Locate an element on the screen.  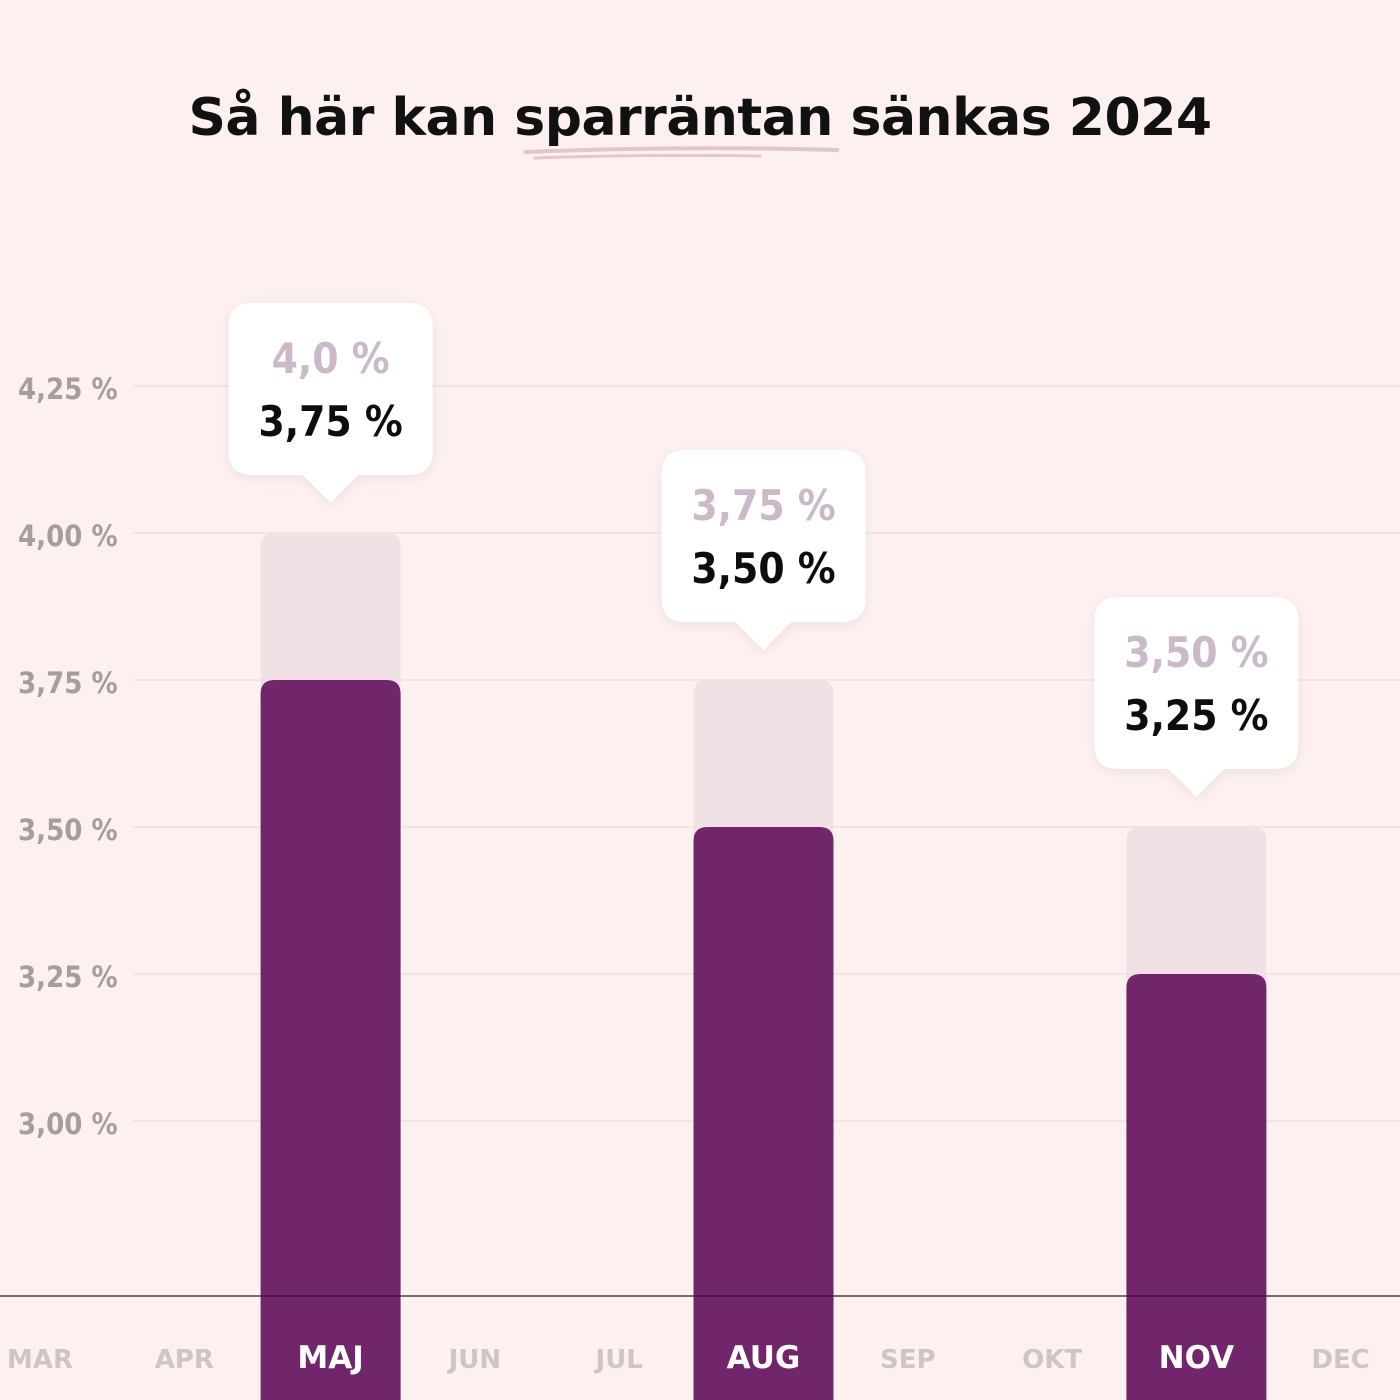
y-tick-label: 3,25 % is located at coordinates (68, 977).